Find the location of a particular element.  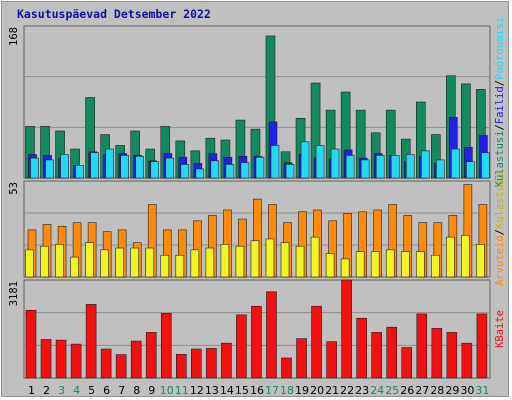

panel-legend-label: KBaite is located at coordinates (500, 329).